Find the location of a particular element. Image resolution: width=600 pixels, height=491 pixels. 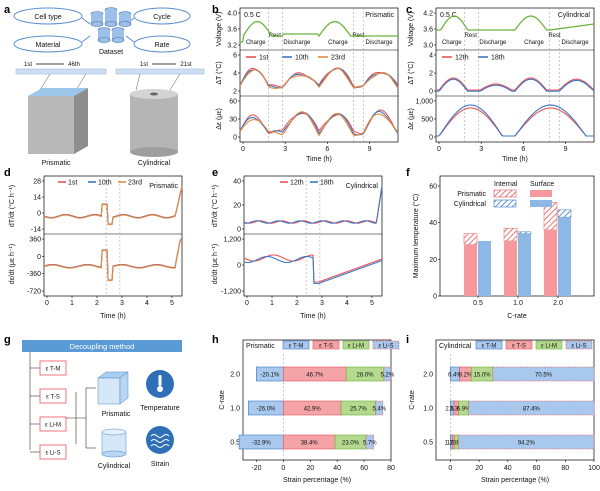

h-bar-segment is located at coordinates (369, 442).